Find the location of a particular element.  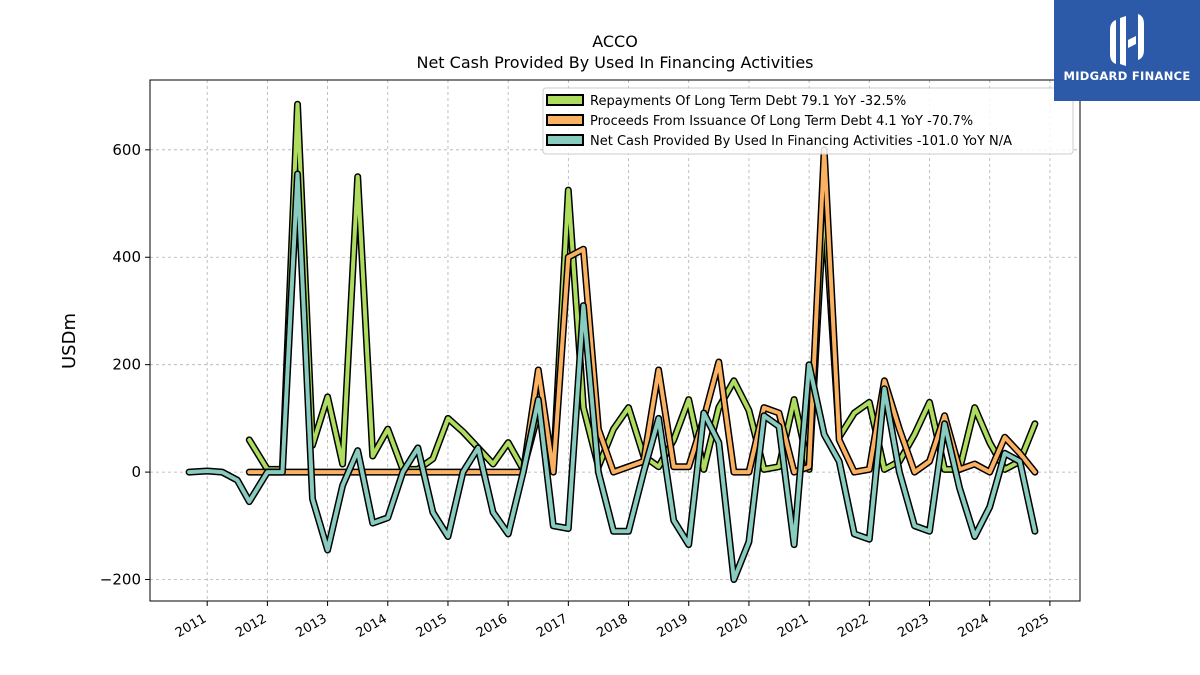

legend-box is located at coordinates (808, 121).